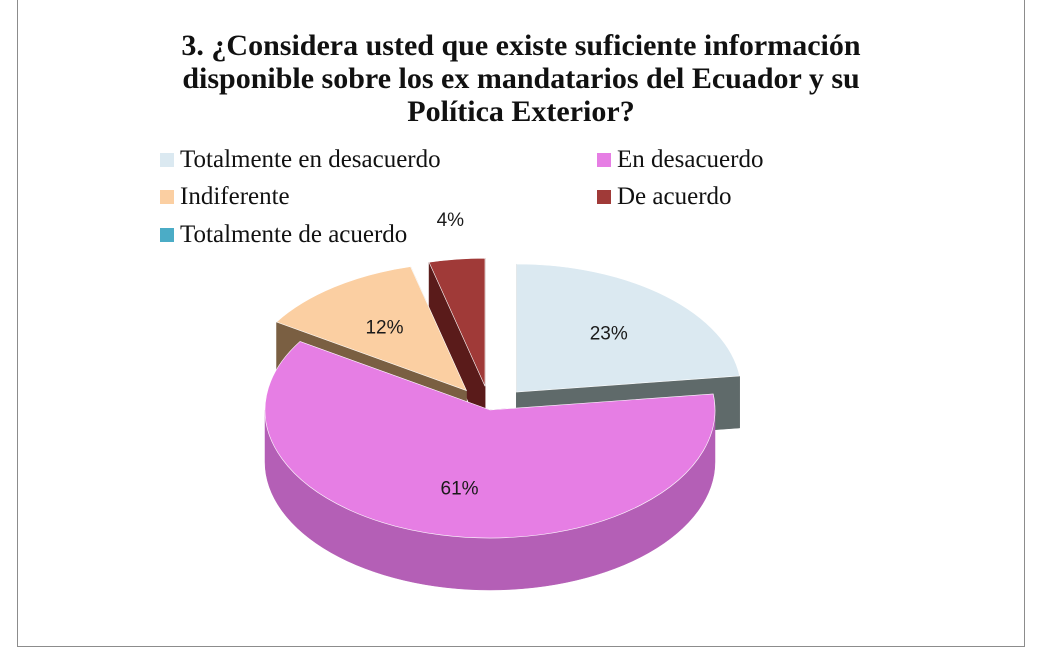  Describe the element at coordinates (674, 196) in the screenshot. I see `legend-label-de-acuerdo: De acuerdo` at that location.